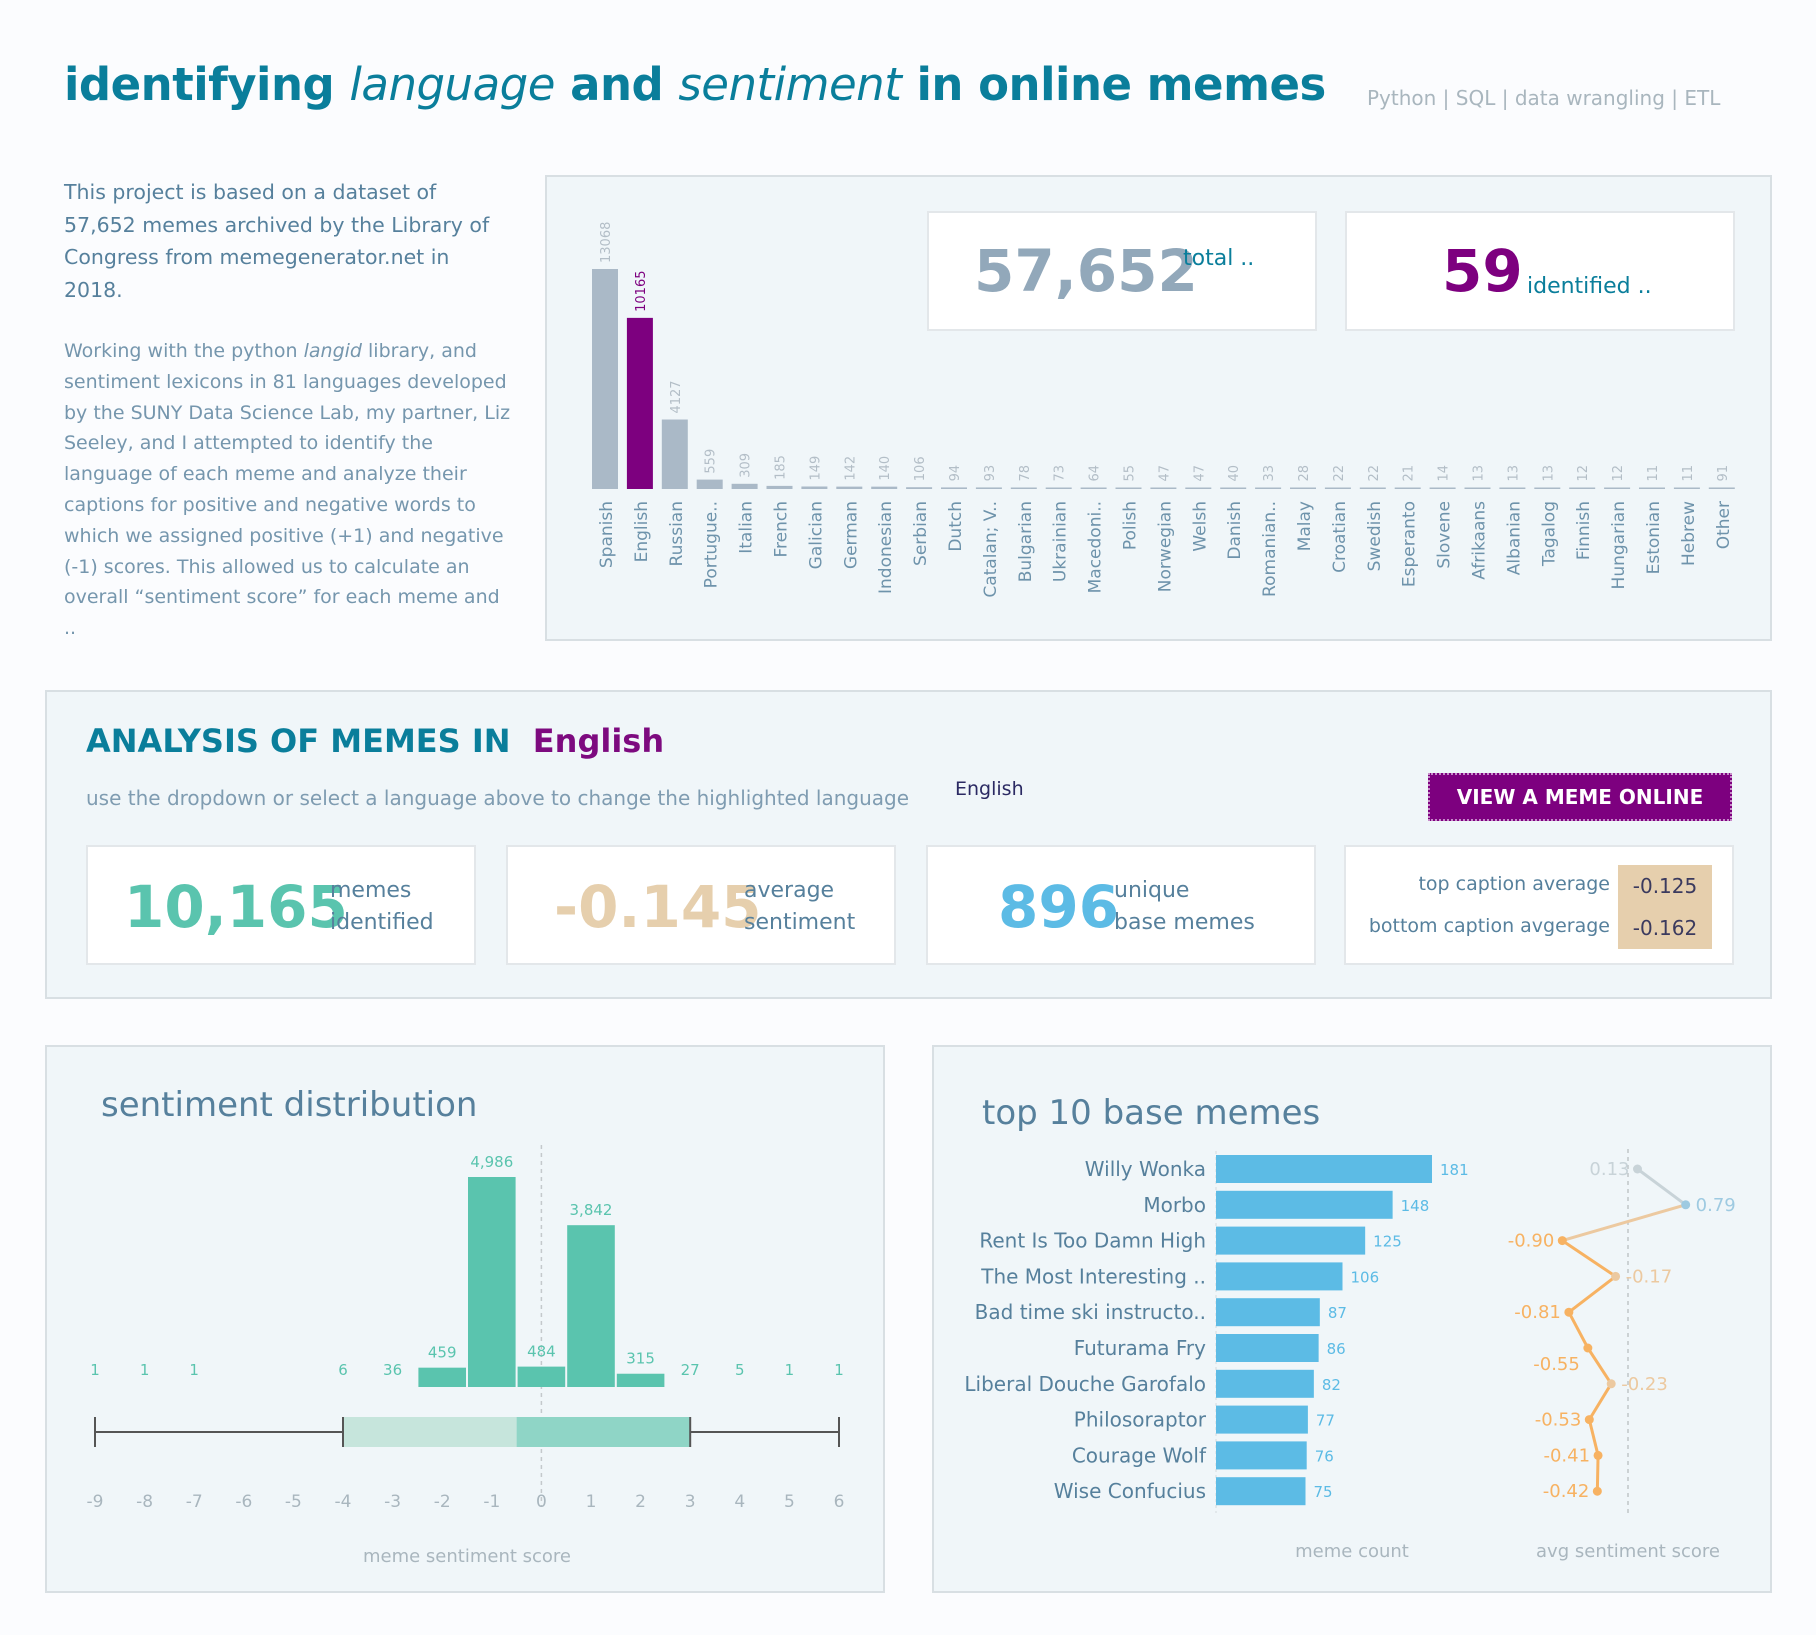  I want to click on bar-value-label: 142, so click(850, 468).